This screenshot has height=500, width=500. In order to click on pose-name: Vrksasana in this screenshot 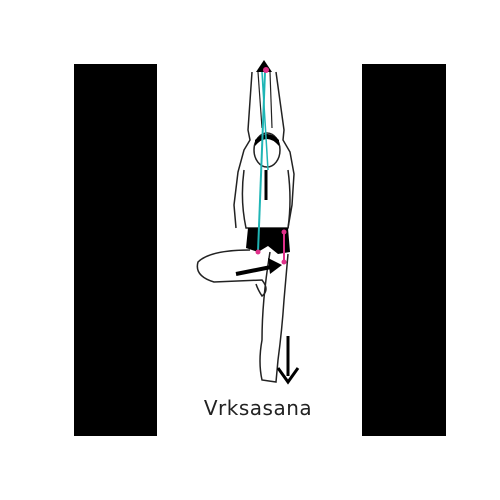, I will do `click(258, 408)`.